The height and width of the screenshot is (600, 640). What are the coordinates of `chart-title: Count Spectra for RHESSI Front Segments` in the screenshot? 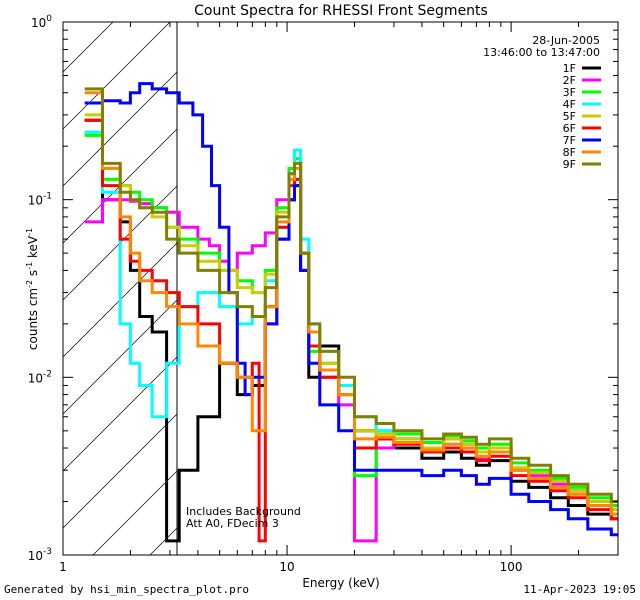 It's located at (341, 11).